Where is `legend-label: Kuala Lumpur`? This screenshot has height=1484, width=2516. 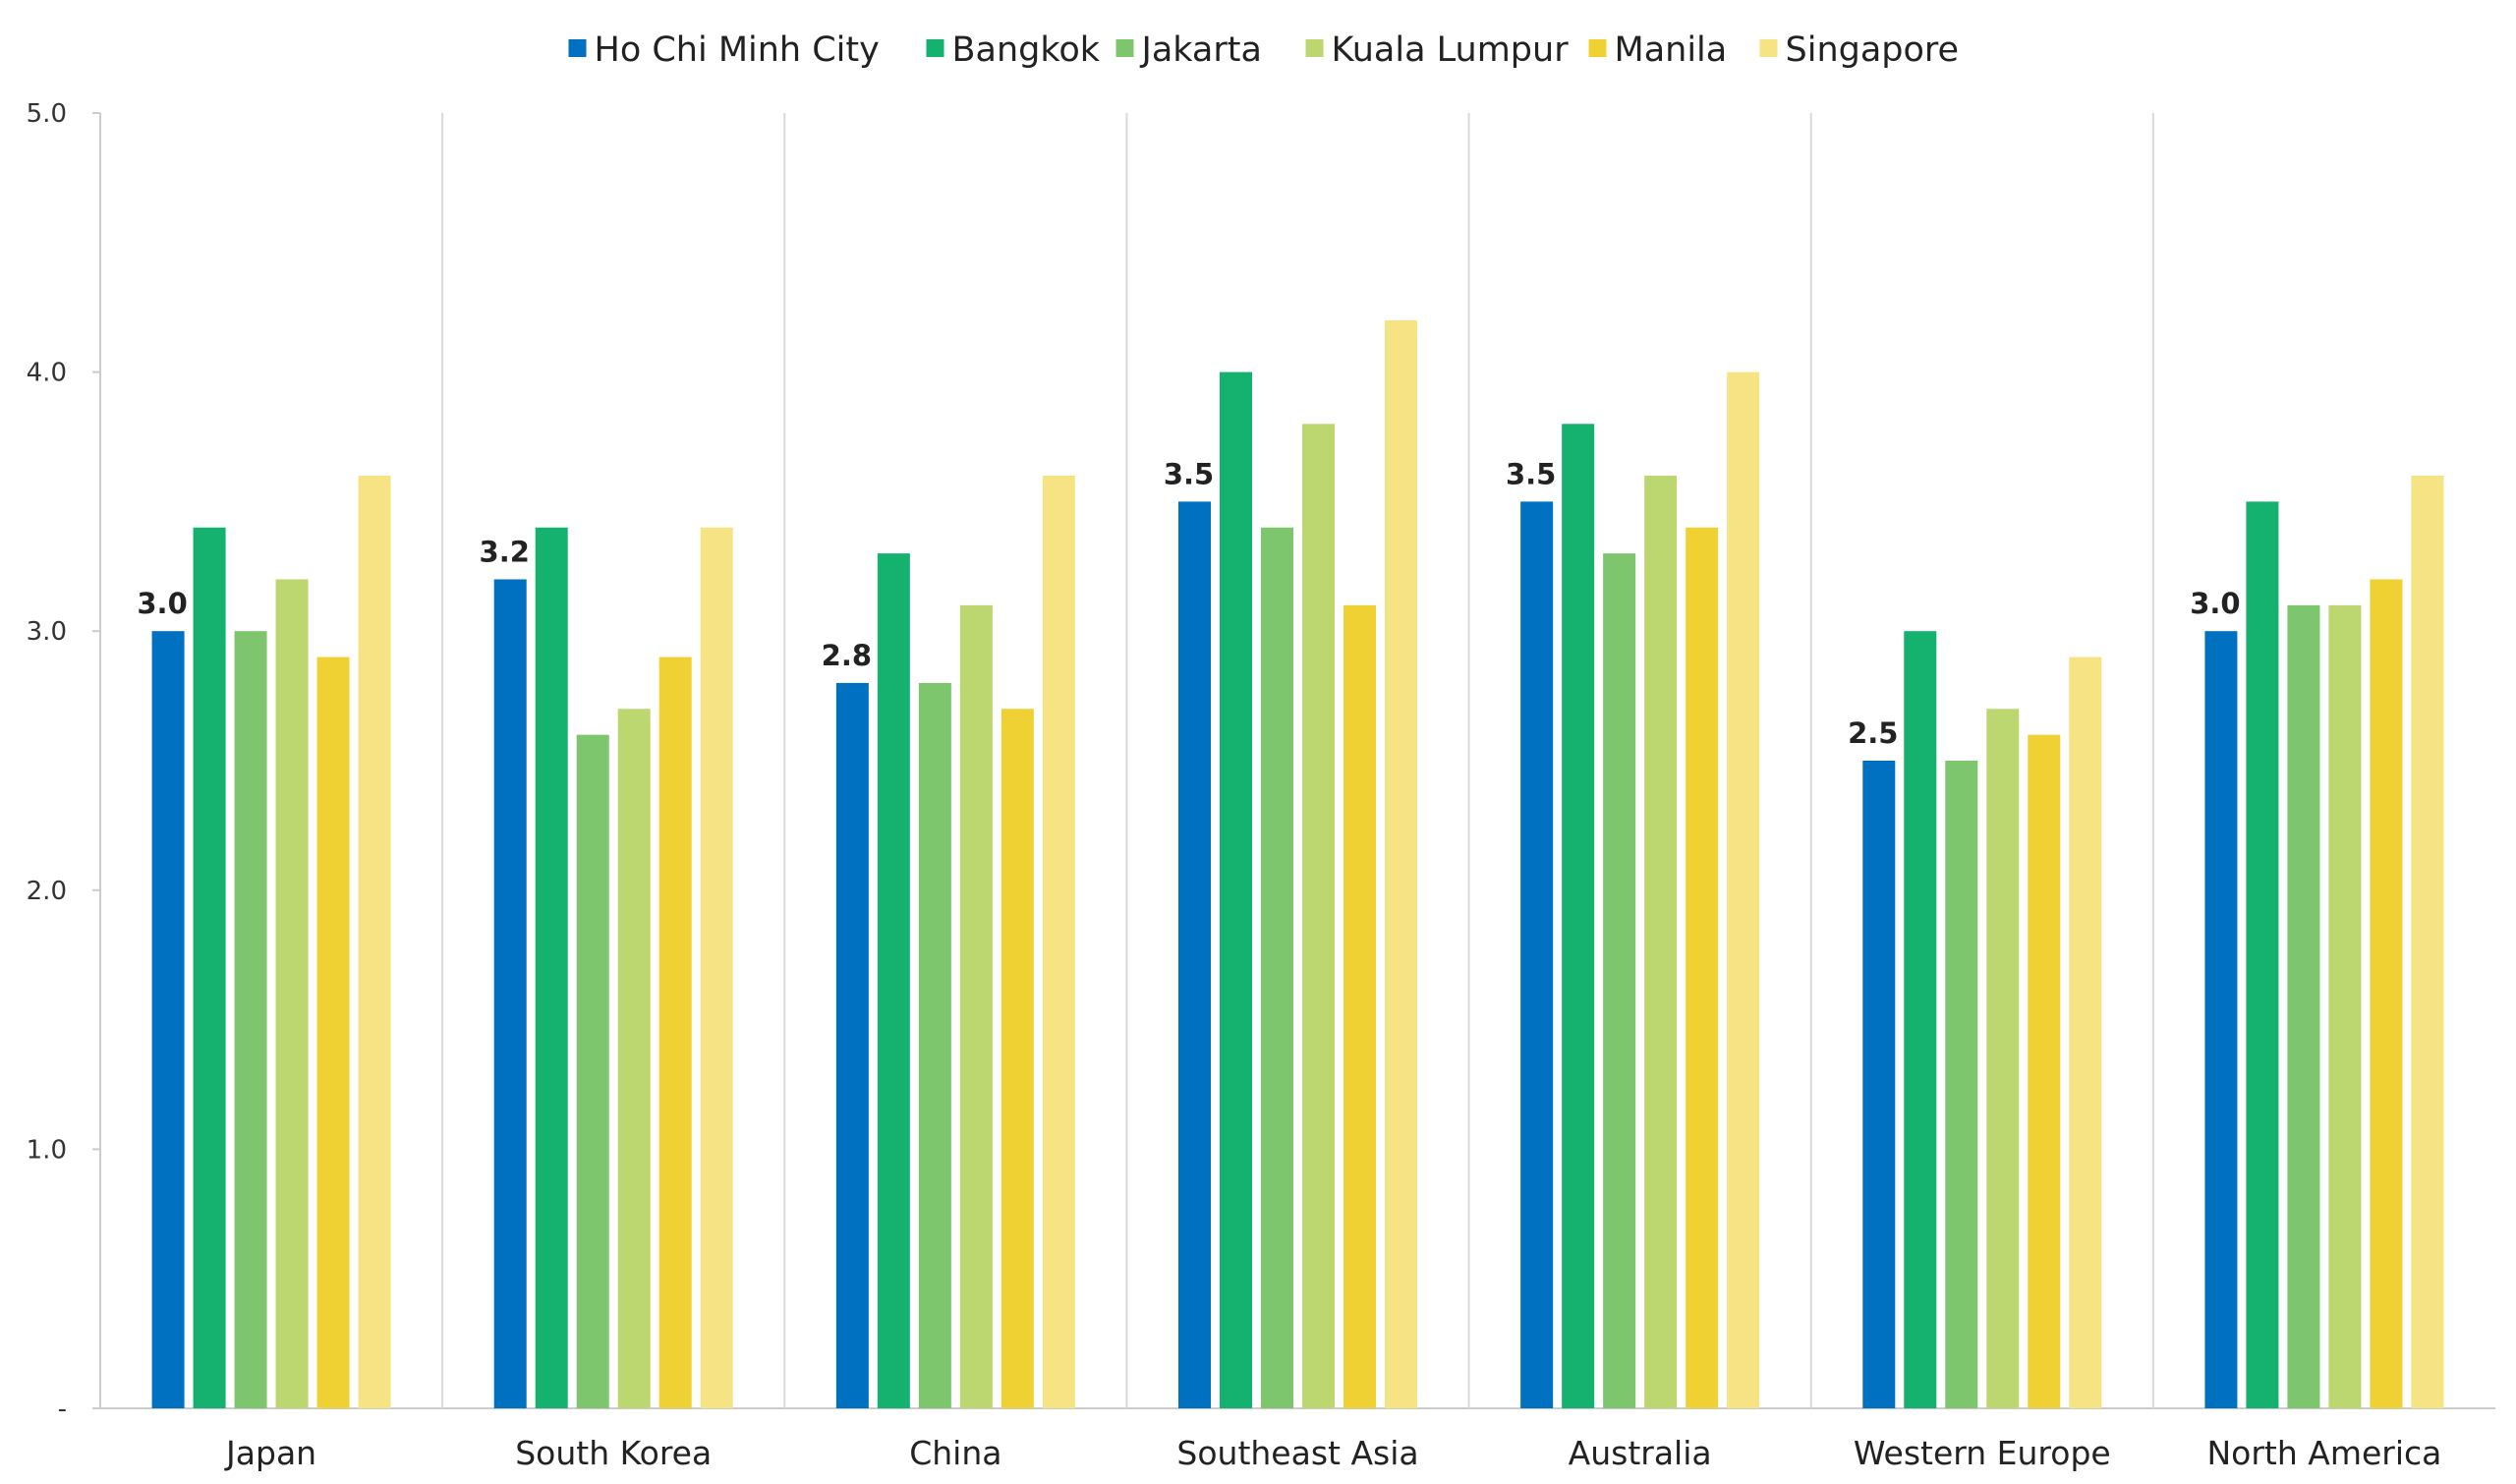 legend-label: Kuala Lumpur is located at coordinates (1451, 50).